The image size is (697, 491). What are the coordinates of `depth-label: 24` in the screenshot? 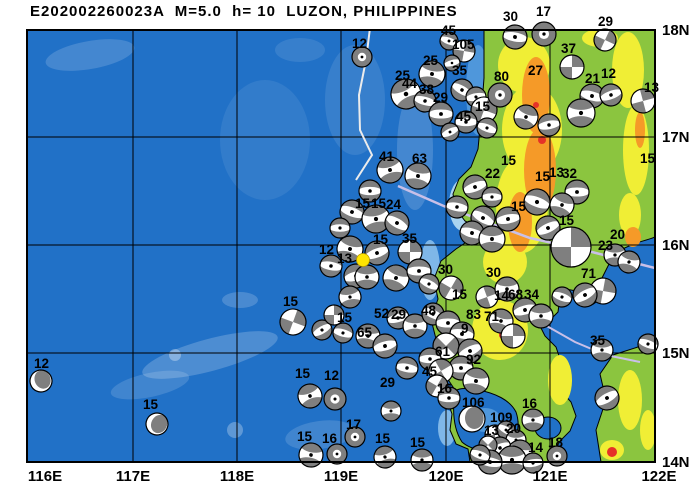 It's located at (394, 204).